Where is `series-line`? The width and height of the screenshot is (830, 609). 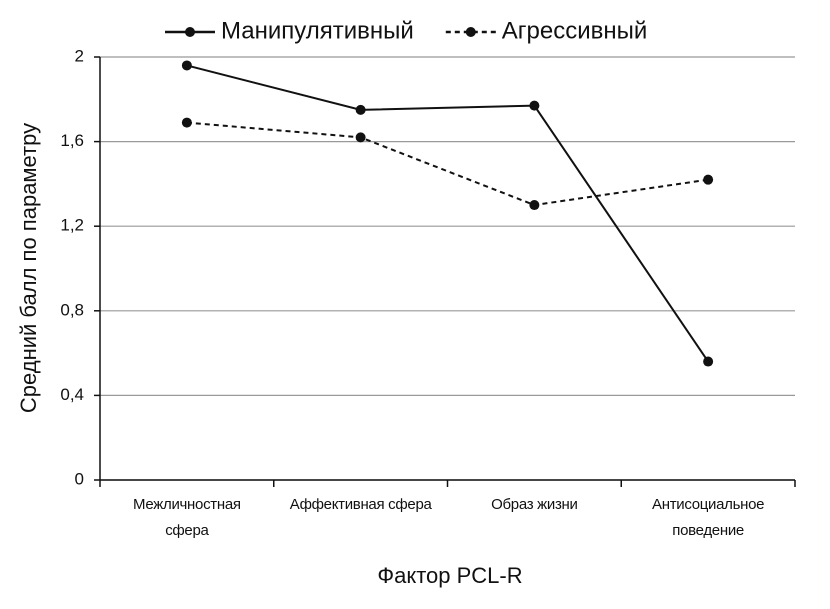 series-line is located at coordinates (447, 164).